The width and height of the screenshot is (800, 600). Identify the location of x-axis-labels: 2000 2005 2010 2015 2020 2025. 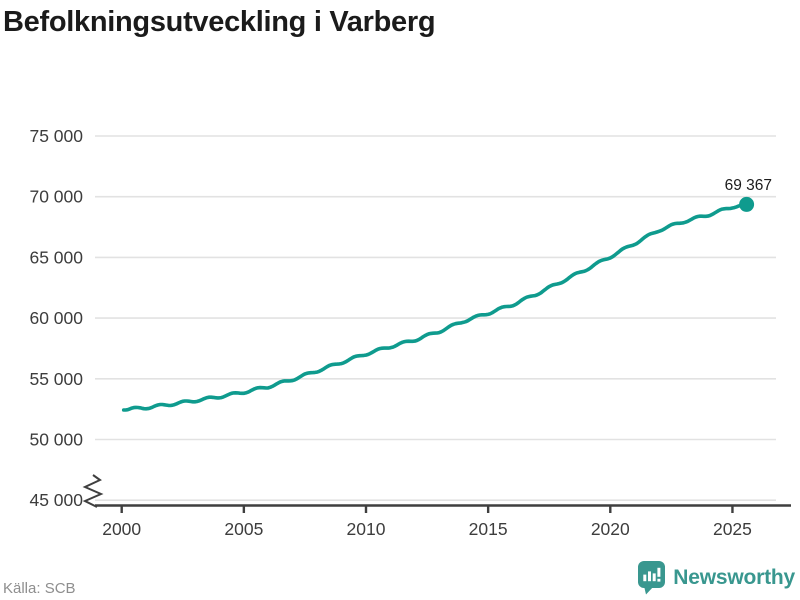
(427, 529).